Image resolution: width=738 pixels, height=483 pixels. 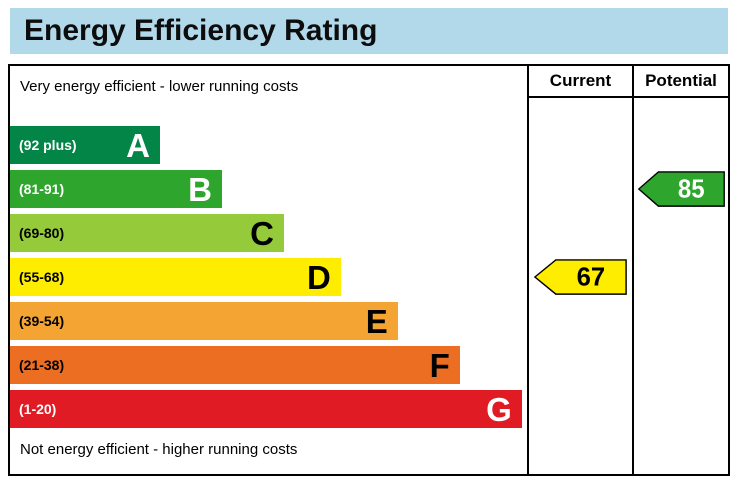 I want to click on band-row-c: (69-80) C, so click(x=268, y=236).